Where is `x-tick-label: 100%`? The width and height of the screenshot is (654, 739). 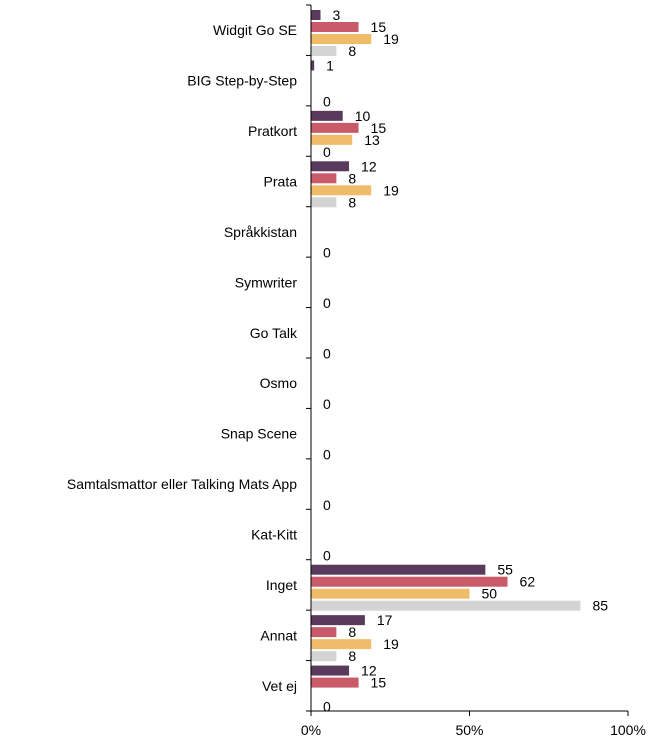
x-tick-label: 100% is located at coordinates (628, 730).